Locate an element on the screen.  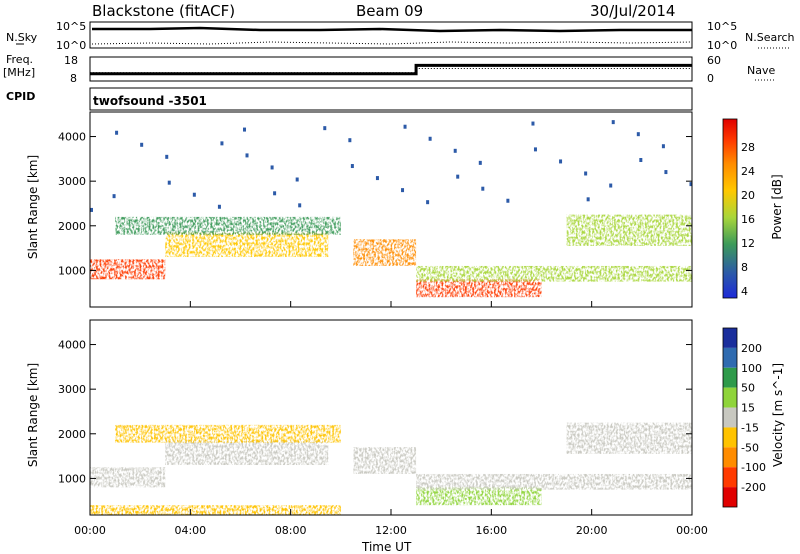
y-tick-label: 3000 is located at coordinates (72, 181).